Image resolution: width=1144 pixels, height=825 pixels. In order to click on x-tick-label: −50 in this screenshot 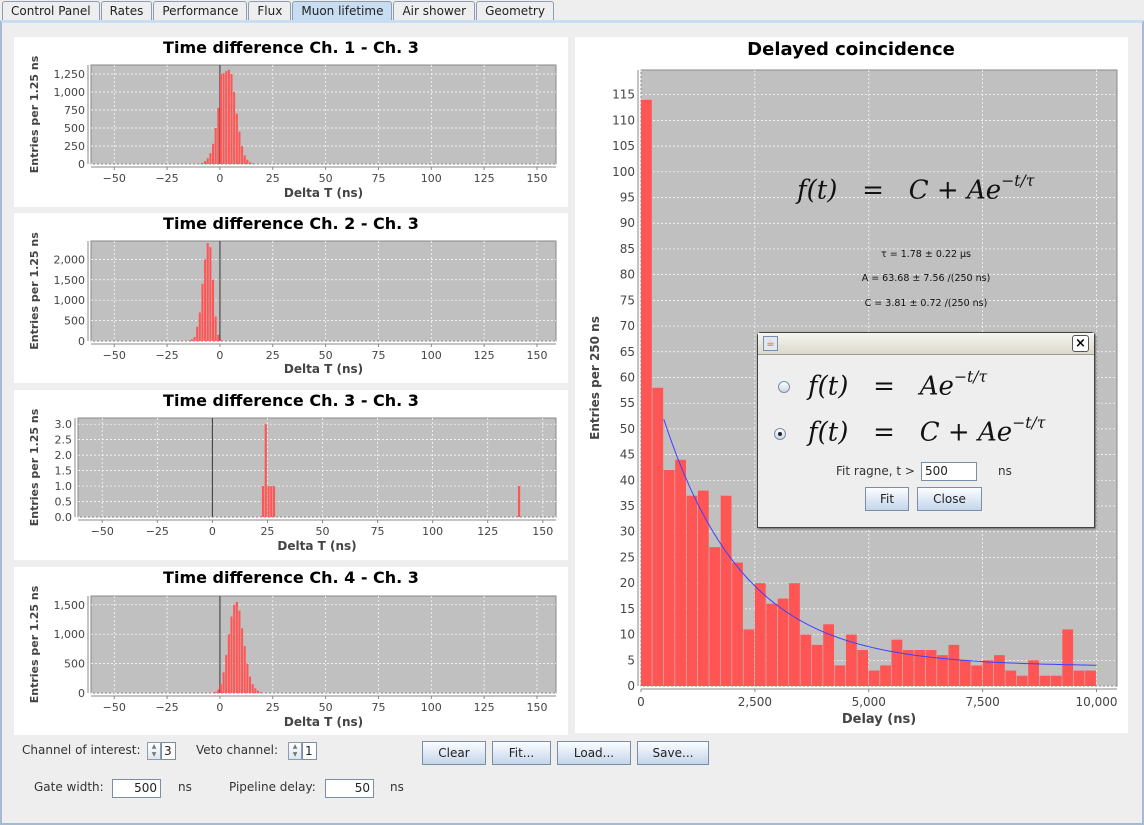, I will do `click(114, 707)`.